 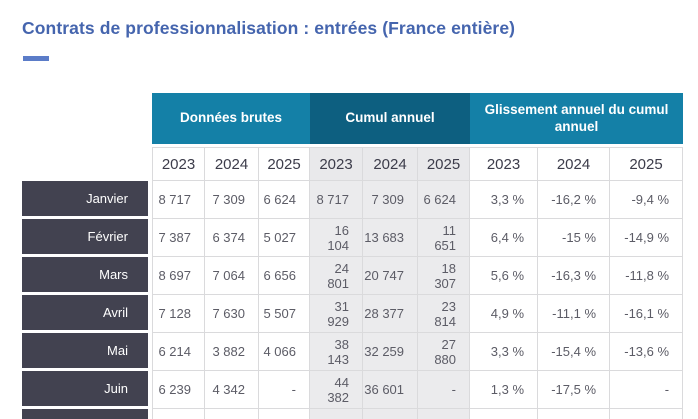 I want to click on row-header-month: Juin, so click(x=87, y=390).